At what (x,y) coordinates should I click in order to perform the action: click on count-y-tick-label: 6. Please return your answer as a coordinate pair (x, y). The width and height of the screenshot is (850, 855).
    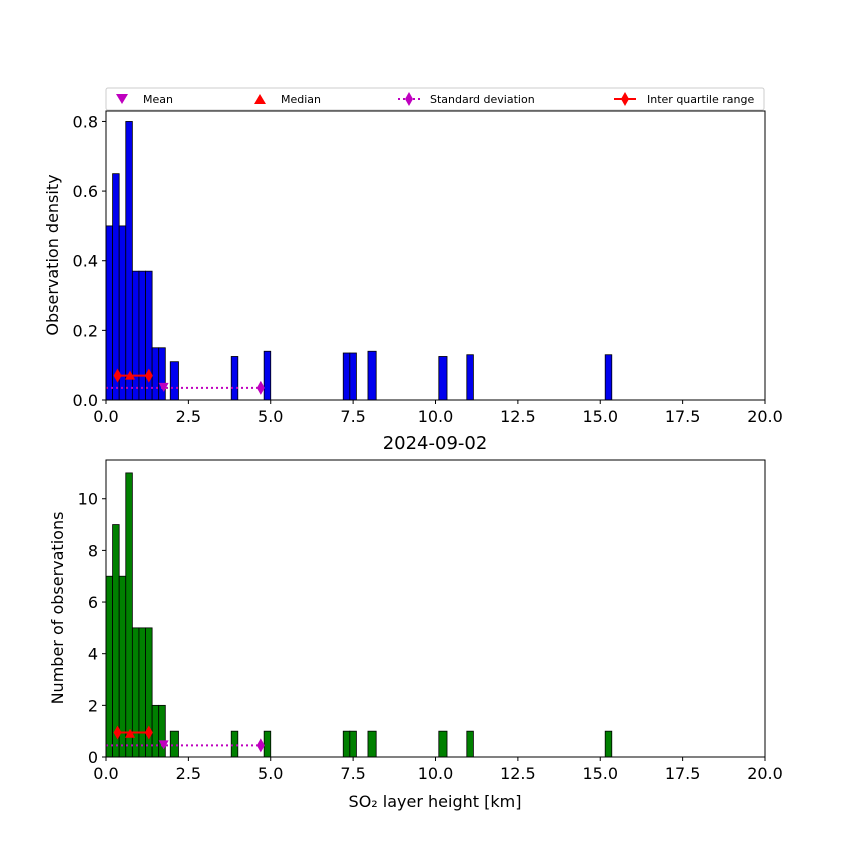
    Looking at the image, I should click on (93, 602).